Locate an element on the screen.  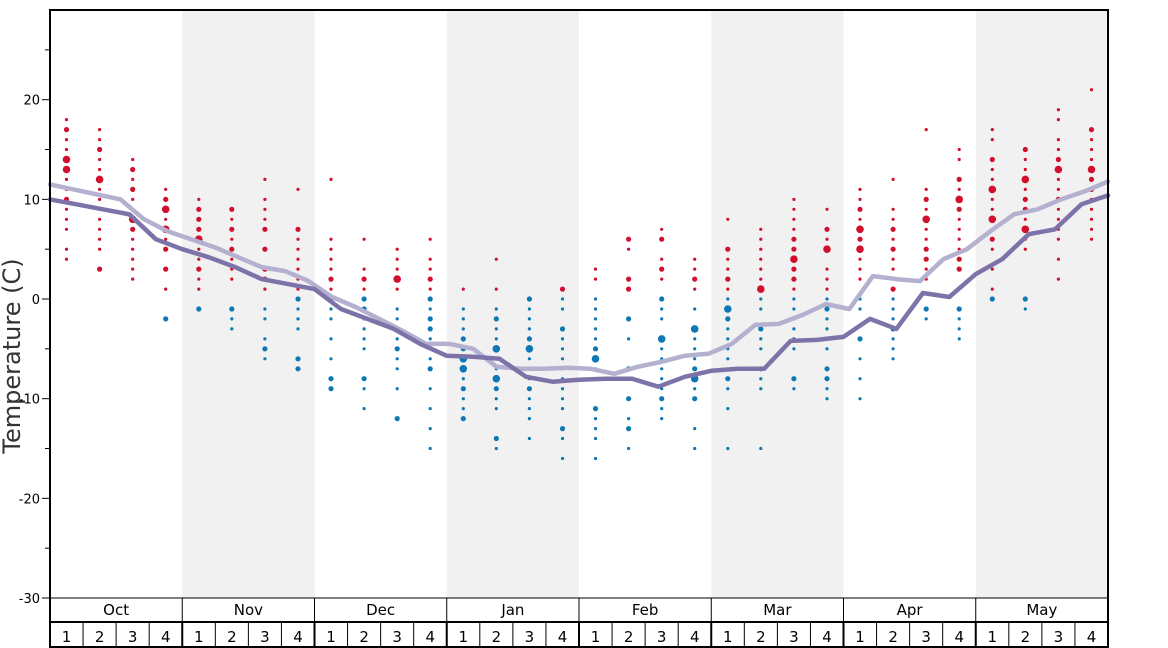
month-label: Apr is located at coordinates (910, 610).